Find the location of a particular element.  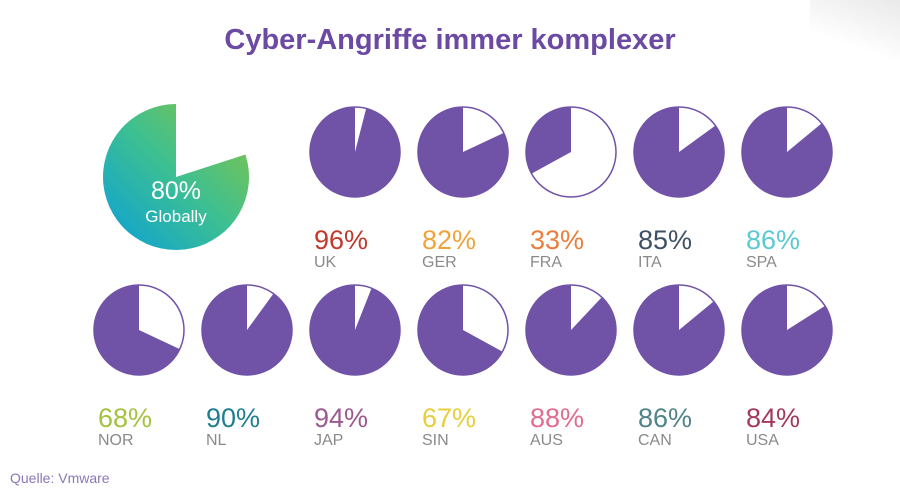

value-label-jap: 94% is located at coordinates (341, 418).